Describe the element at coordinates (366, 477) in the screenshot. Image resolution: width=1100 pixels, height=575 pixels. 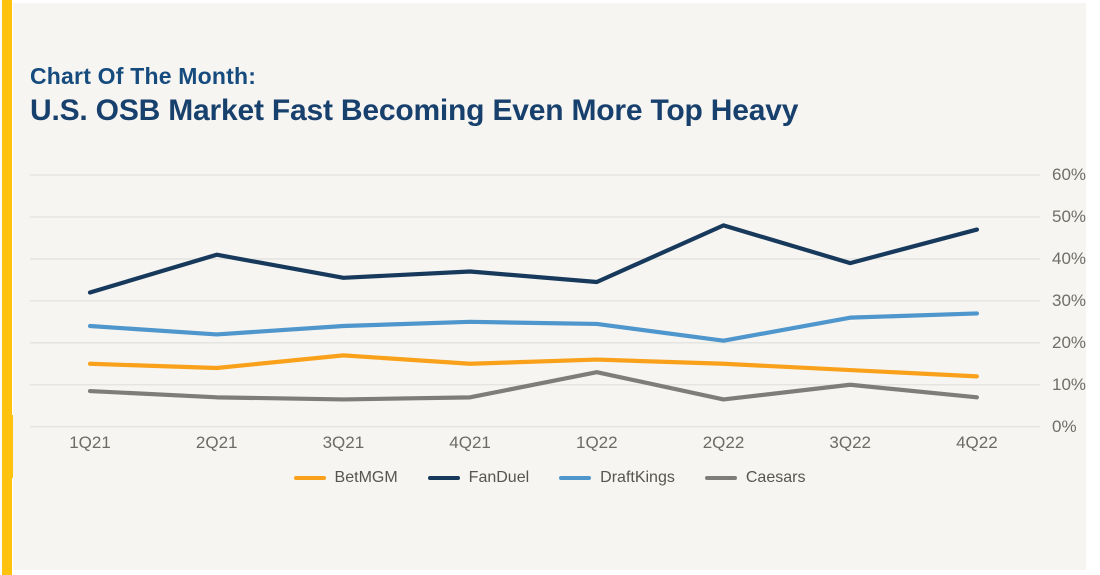
I see `legend-label-betmgm: BetMGM` at that location.